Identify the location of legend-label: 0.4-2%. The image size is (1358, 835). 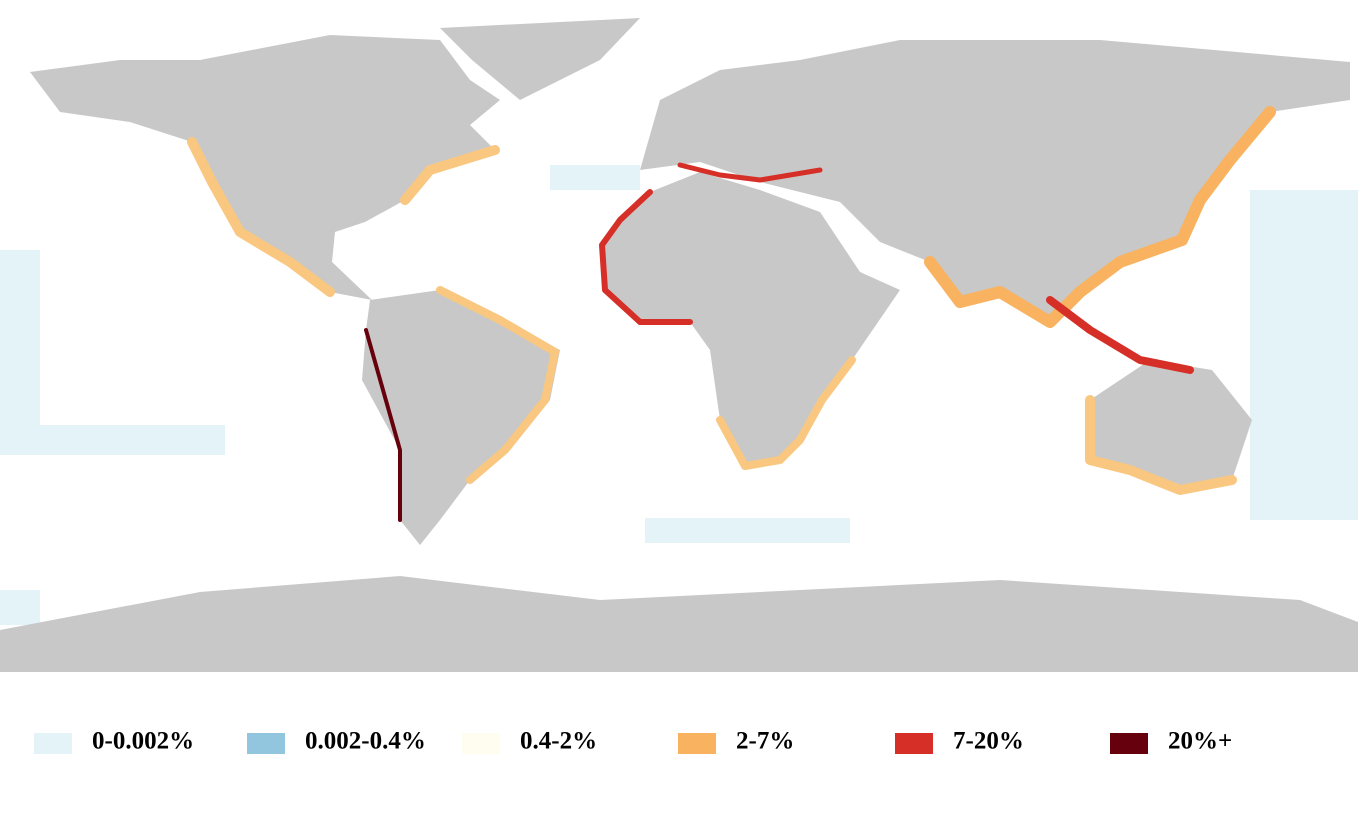
(558, 741).